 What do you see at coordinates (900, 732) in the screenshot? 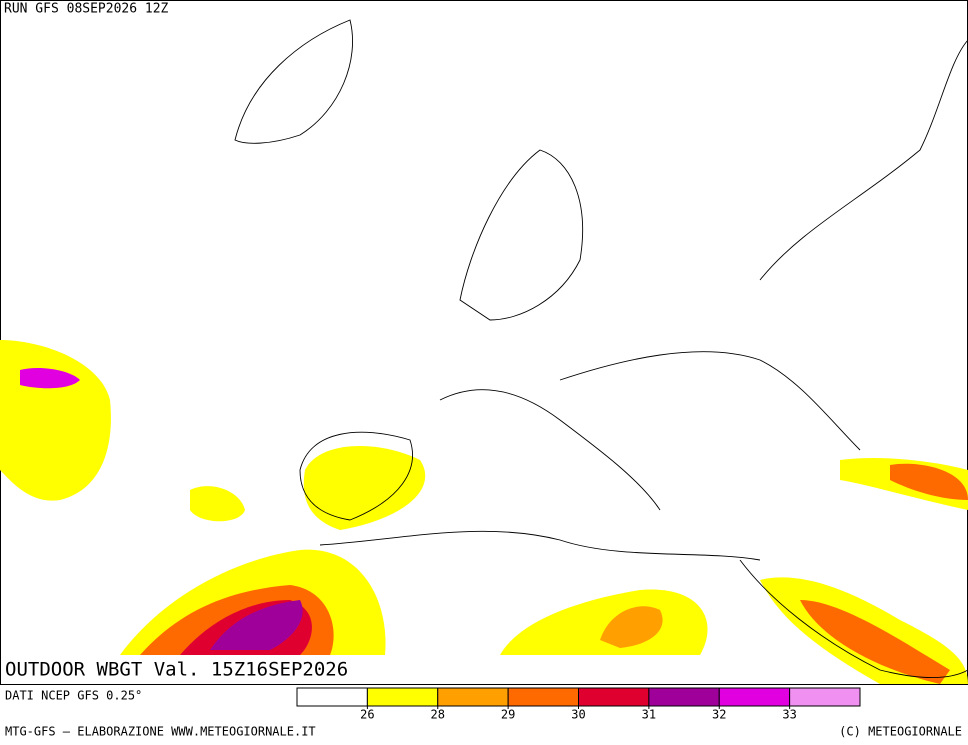
I see `footer-right: (C) METEOGIORNALE` at bounding box center [900, 732].